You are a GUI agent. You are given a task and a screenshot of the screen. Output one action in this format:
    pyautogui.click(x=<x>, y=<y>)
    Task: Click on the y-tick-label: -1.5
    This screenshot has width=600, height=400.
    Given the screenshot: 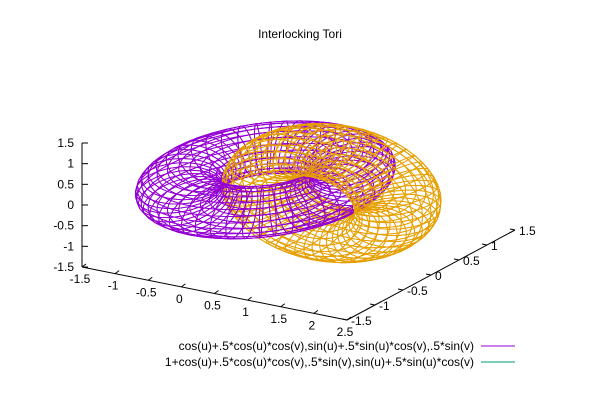 What is the action you would take?
    pyautogui.click(x=361, y=321)
    